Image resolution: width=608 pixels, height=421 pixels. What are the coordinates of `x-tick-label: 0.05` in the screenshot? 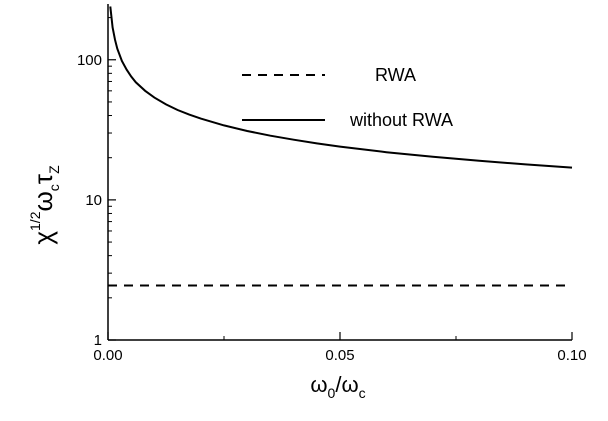 It's located at (339, 355).